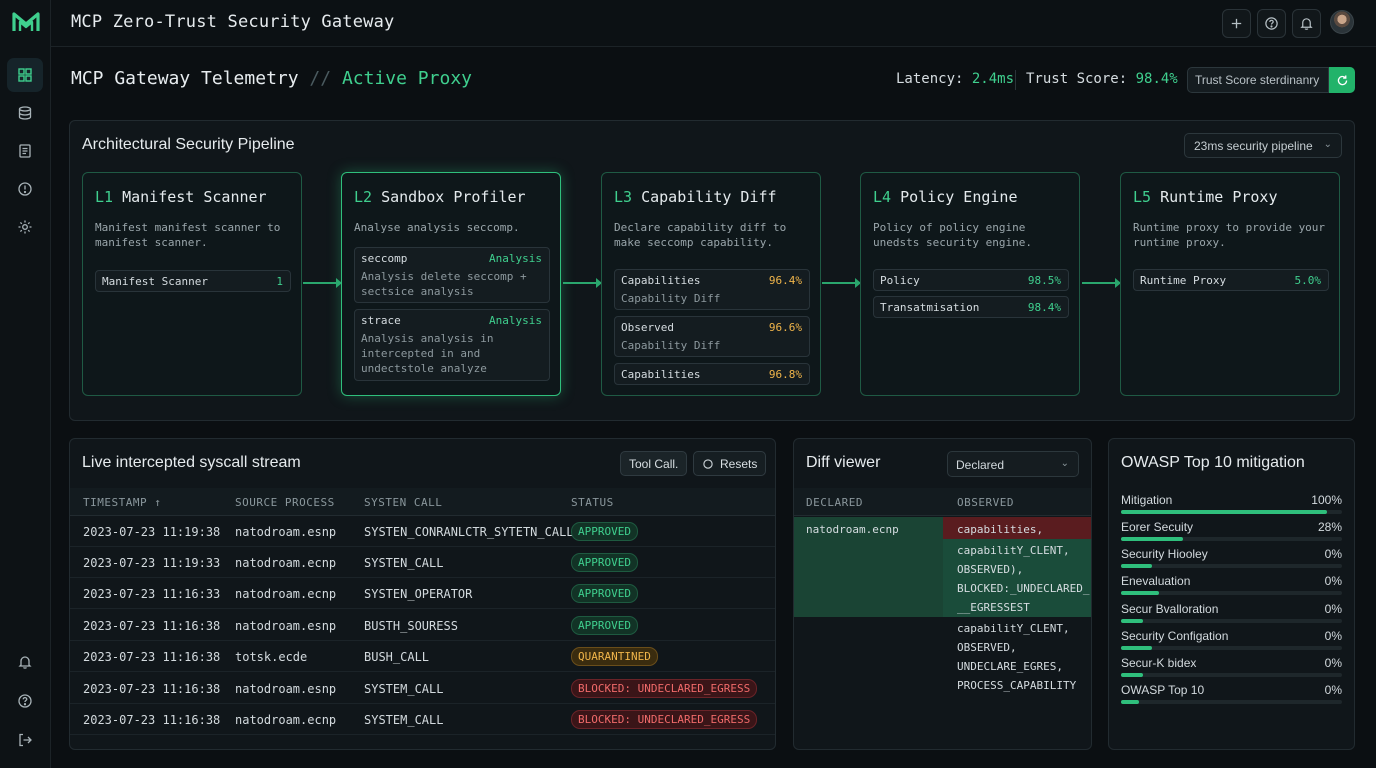 The width and height of the screenshot is (1376, 768). I want to click on owasp-item-label: Eorer Secuity, so click(1157, 527).